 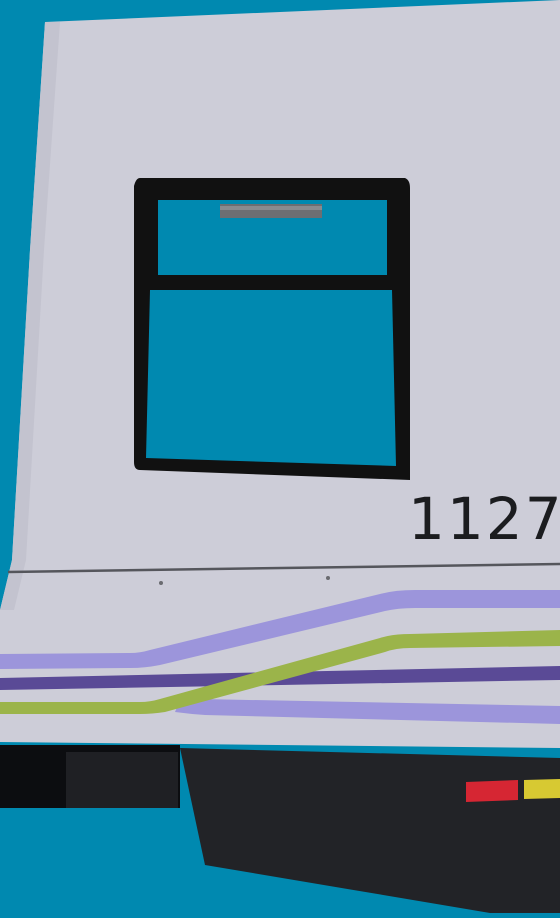 I want to click on destination-sign-highlight, so click(x=271, y=208).